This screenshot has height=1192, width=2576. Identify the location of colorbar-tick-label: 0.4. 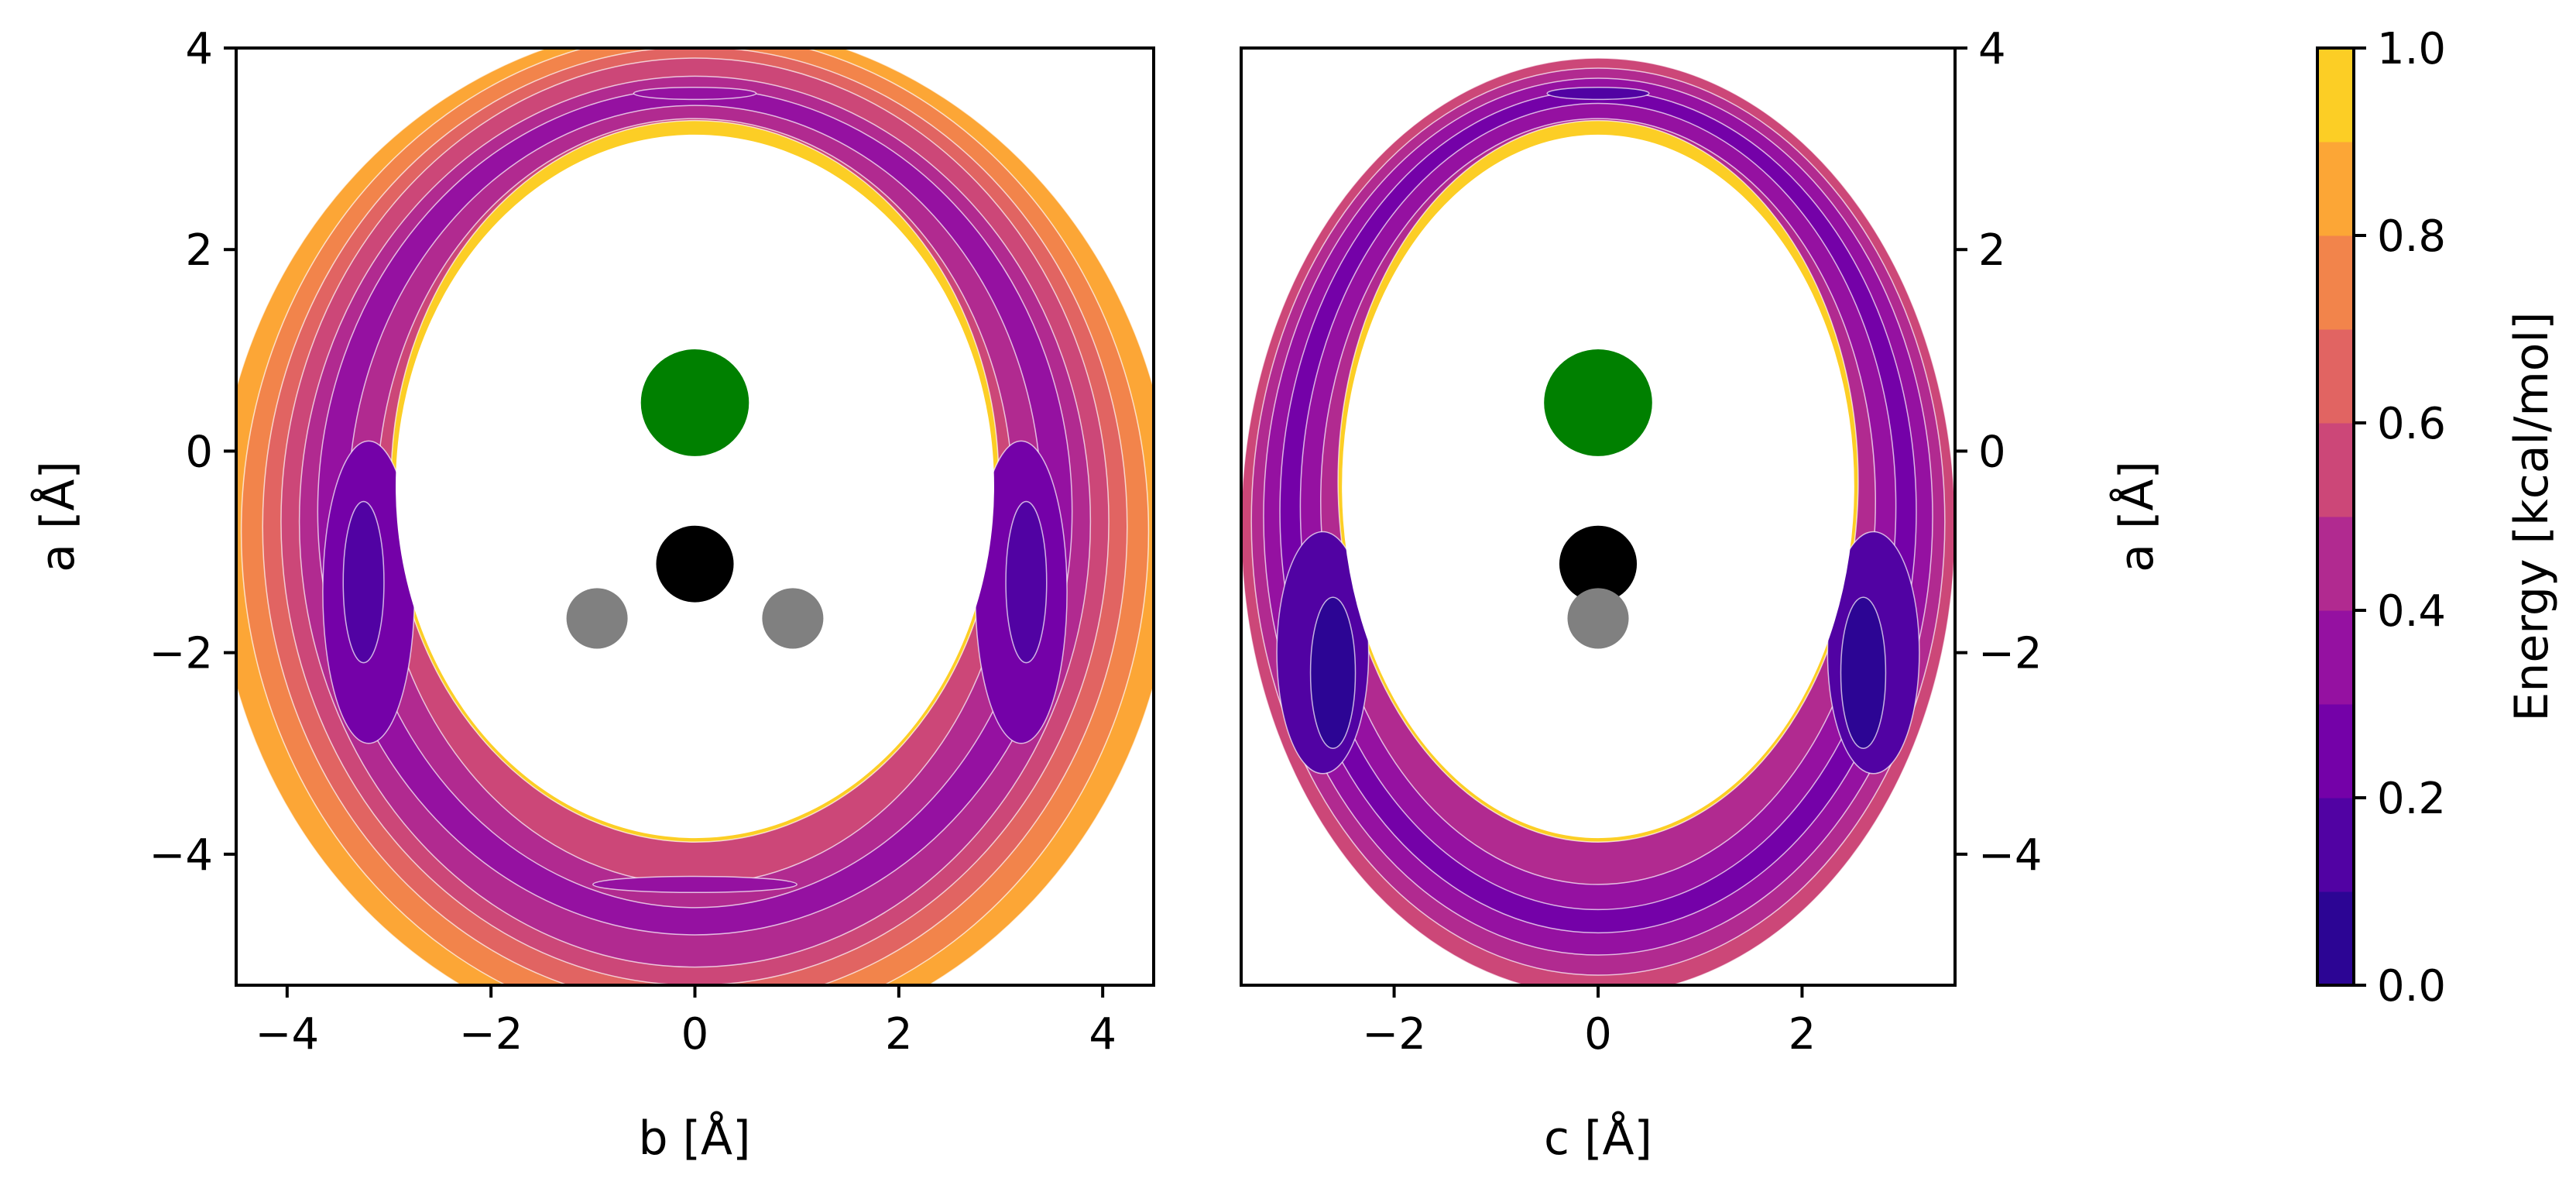
(2411, 611).